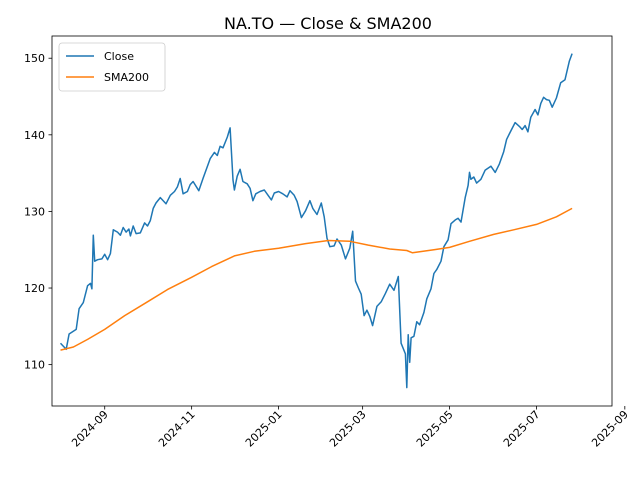 This screenshot has height=480, width=640. Describe the element at coordinates (34, 135) in the screenshot. I see `y-tick-label: 140` at that location.